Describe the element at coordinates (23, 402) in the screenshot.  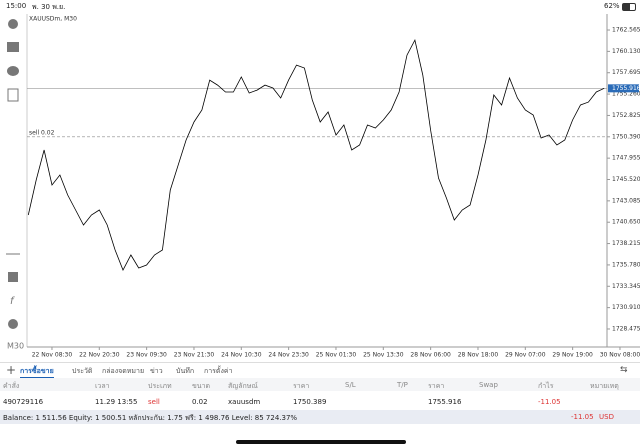
I see `cell: 490729116` at that location.